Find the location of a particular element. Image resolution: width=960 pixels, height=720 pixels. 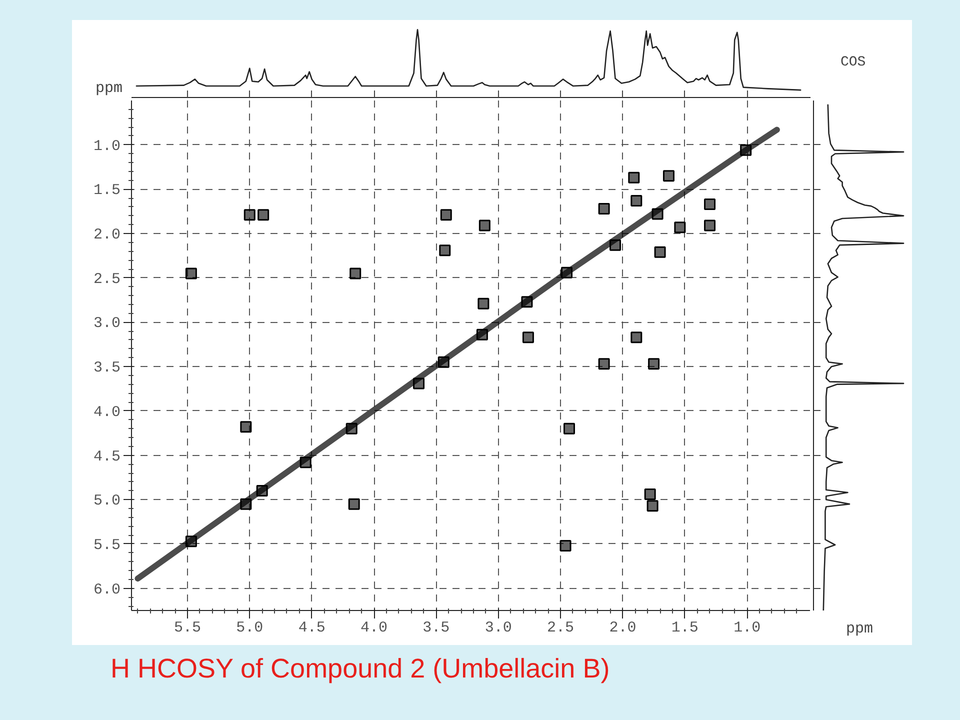

x-tick-label: 3.0 is located at coordinates (498, 628).